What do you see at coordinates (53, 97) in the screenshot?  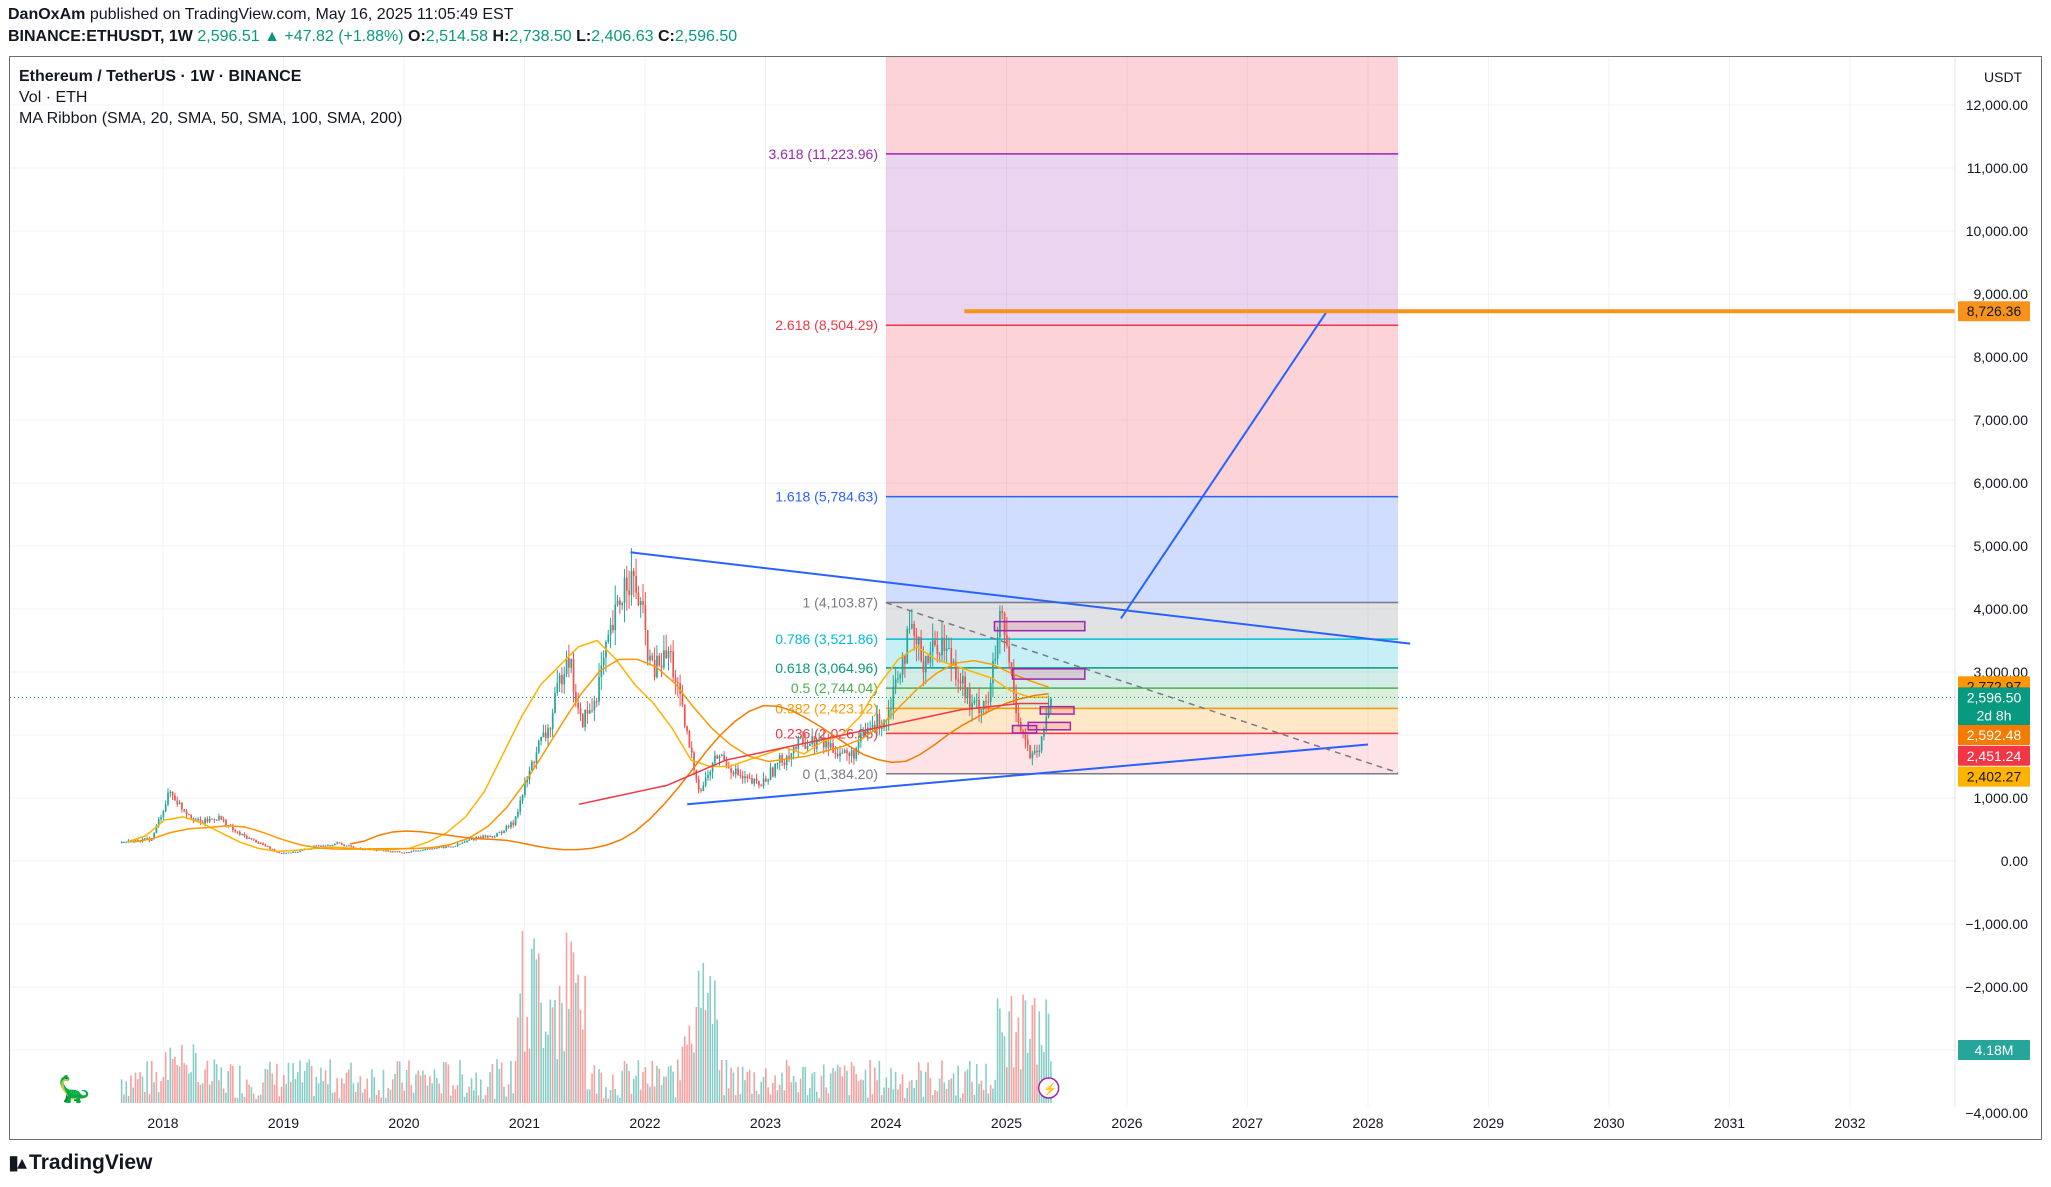 I see `legend-volume: Vol · ETH` at bounding box center [53, 97].